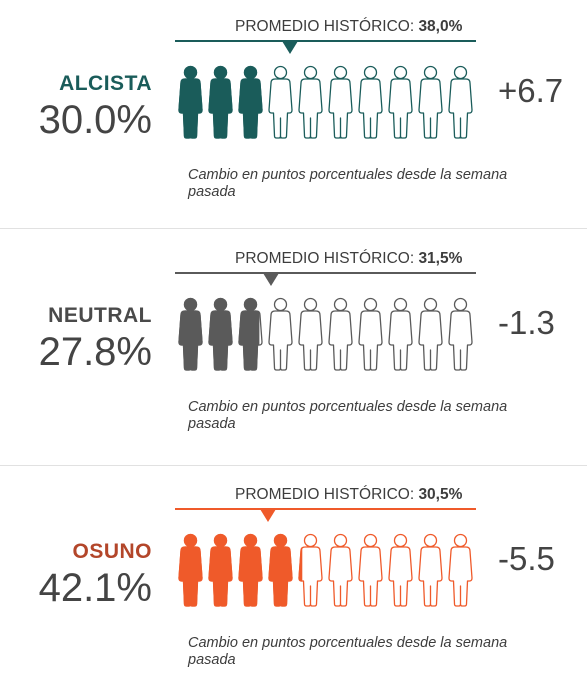 This screenshot has width=587, height=696. Describe the element at coordinates (526, 322) in the screenshot. I see `weekly-change-value: -1.3` at that location.